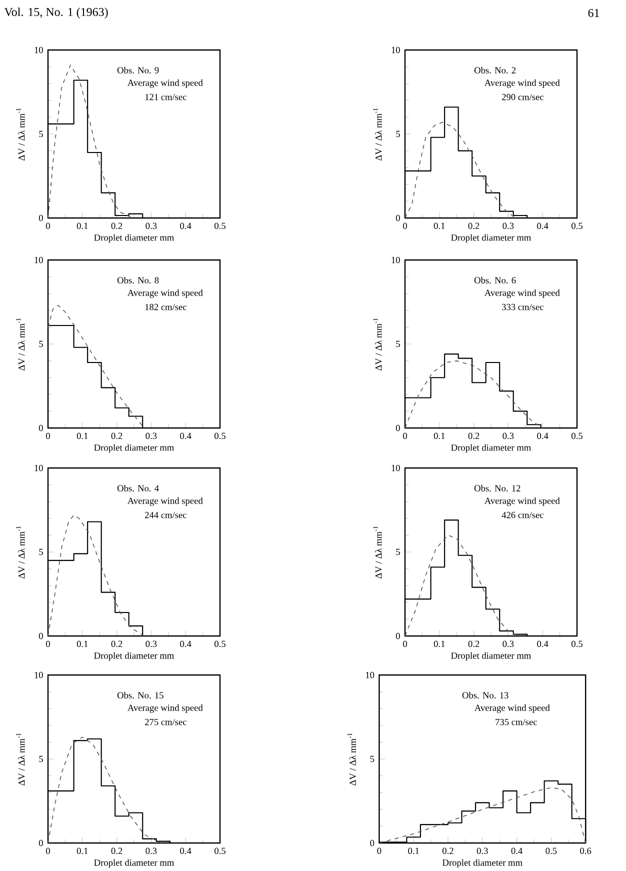 Image resolution: width=626 pixels, height=871 pixels. What do you see at coordinates (166, 307) in the screenshot?
I see `annotation: 182 cm/sec` at bounding box center [166, 307].